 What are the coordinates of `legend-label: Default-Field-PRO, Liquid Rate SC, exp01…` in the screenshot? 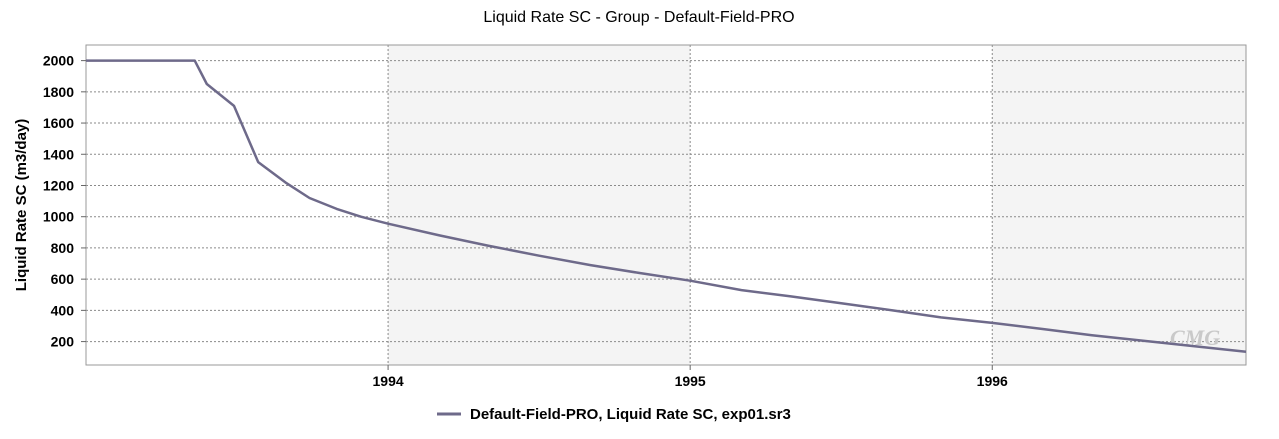 It's located at (630, 414).